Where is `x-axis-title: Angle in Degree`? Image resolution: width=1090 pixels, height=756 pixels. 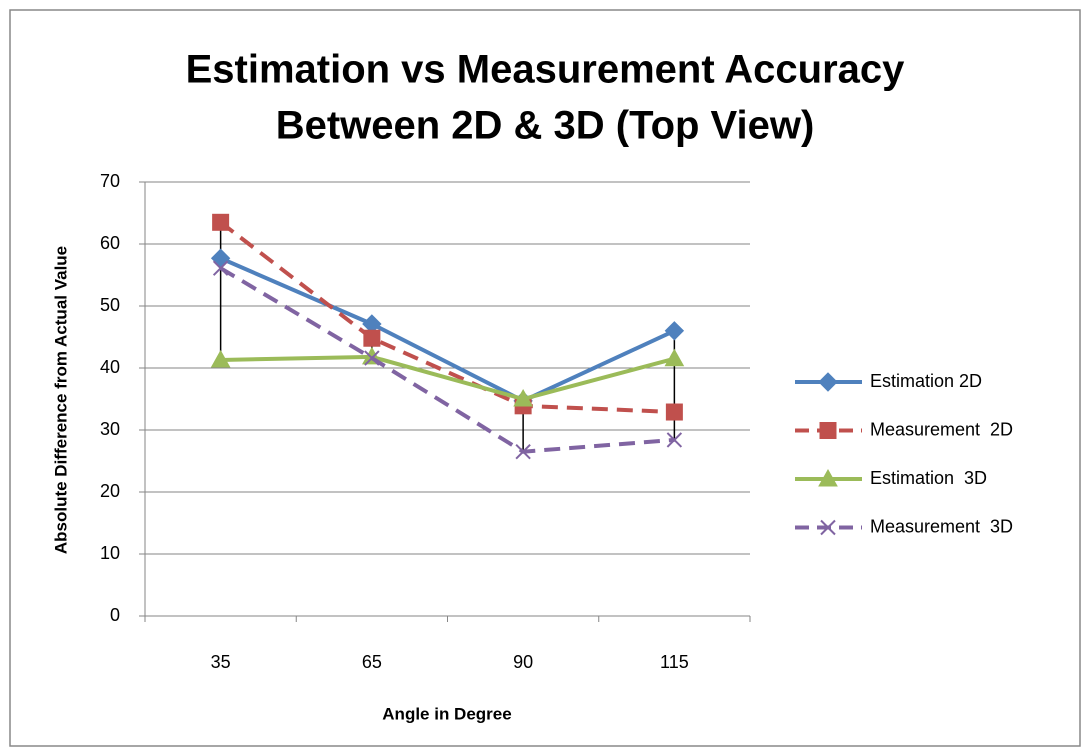
x-axis-title: Angle in Degree is located at coordinates (446, 713).